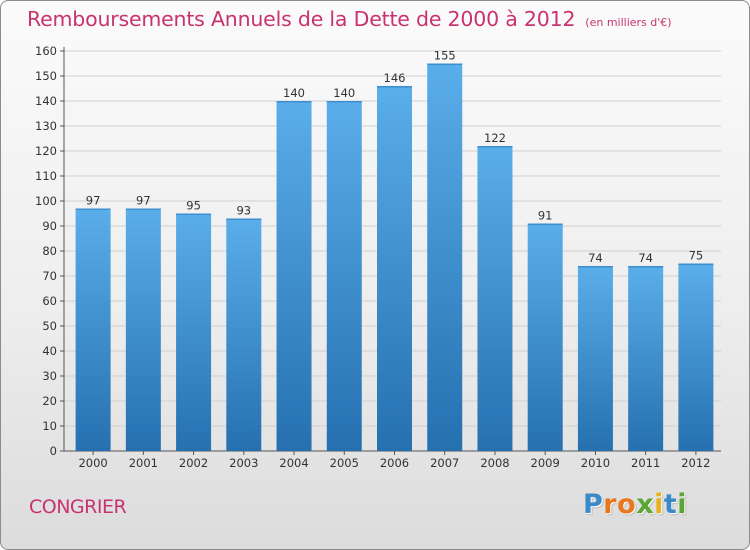  What do you see at coordinates (593, 504) in the screenshot?
I see `logo-letter: P` at bounding box center [593, 504].